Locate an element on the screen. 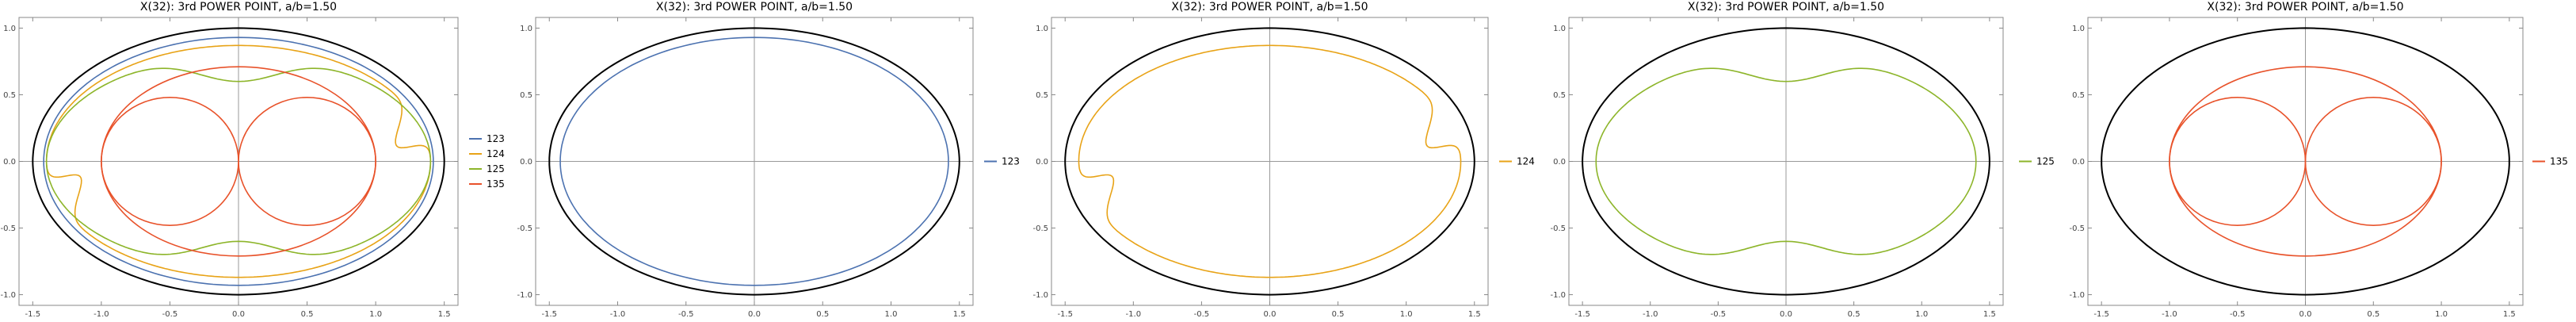 This screenshot has height=322, width=2576. series-124-curve is located at coordinates (1270, 161).